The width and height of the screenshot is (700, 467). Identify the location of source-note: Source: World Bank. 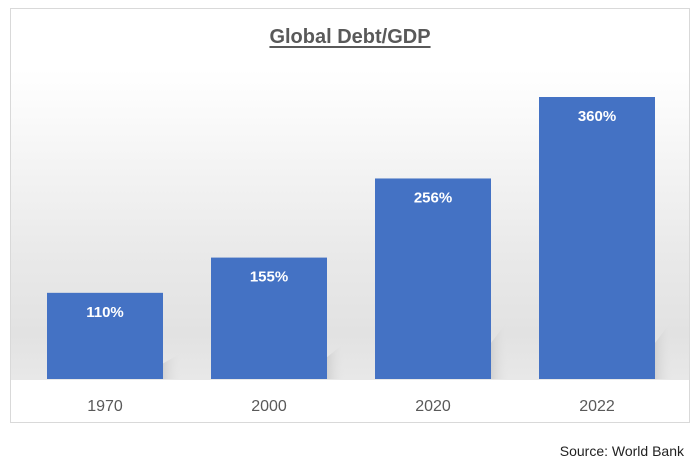
(621, 451).